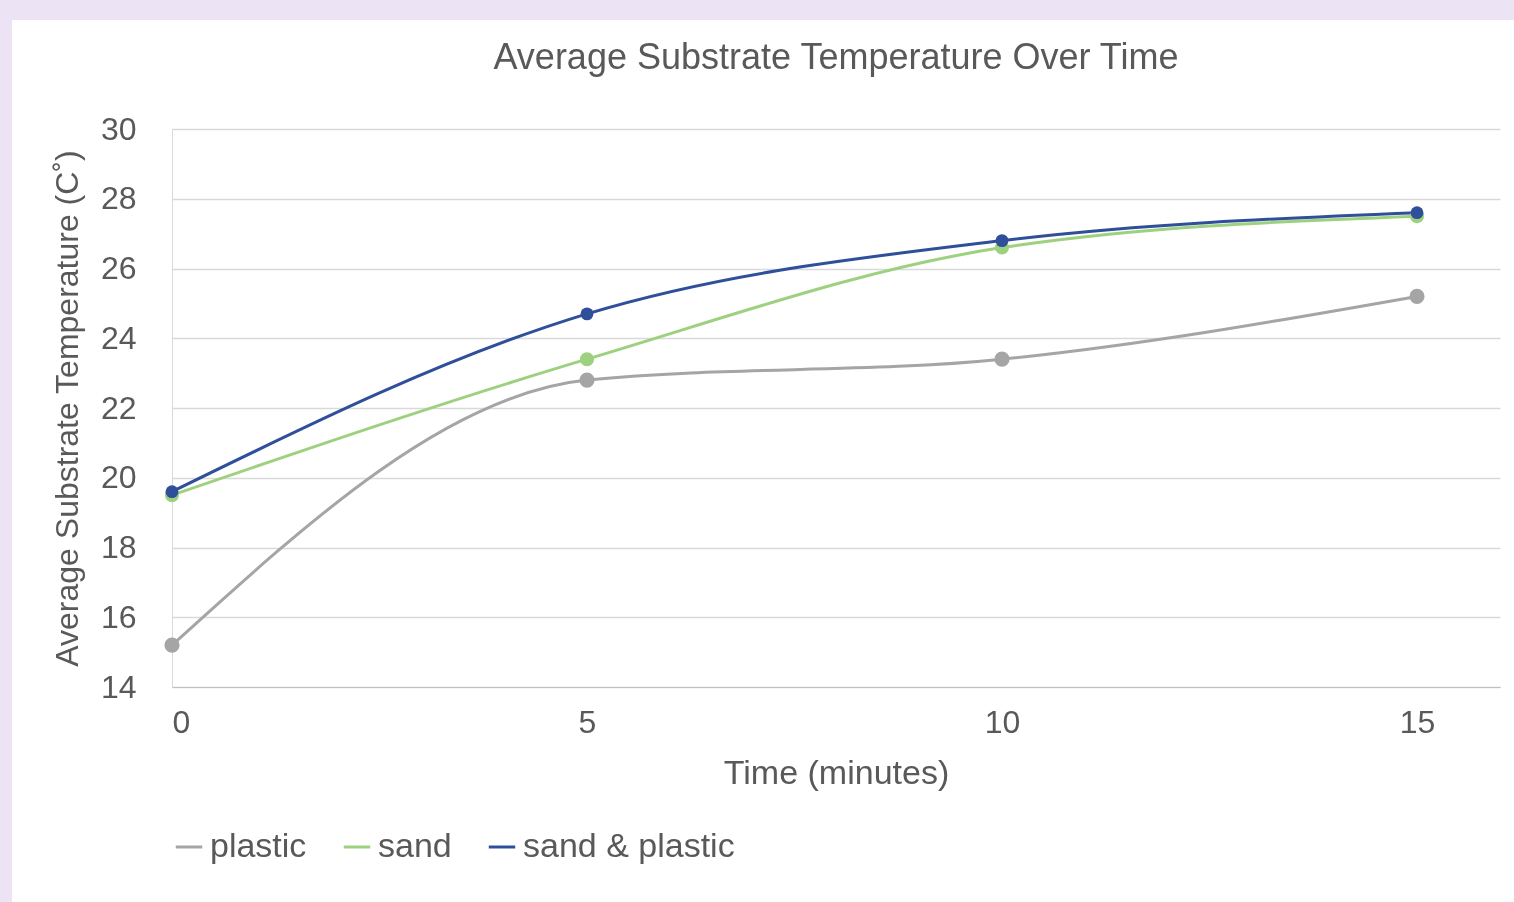 The height and width of the screenshot is (902, 1514). I want to click on x-tick-label: 15, so click(1417, 721).